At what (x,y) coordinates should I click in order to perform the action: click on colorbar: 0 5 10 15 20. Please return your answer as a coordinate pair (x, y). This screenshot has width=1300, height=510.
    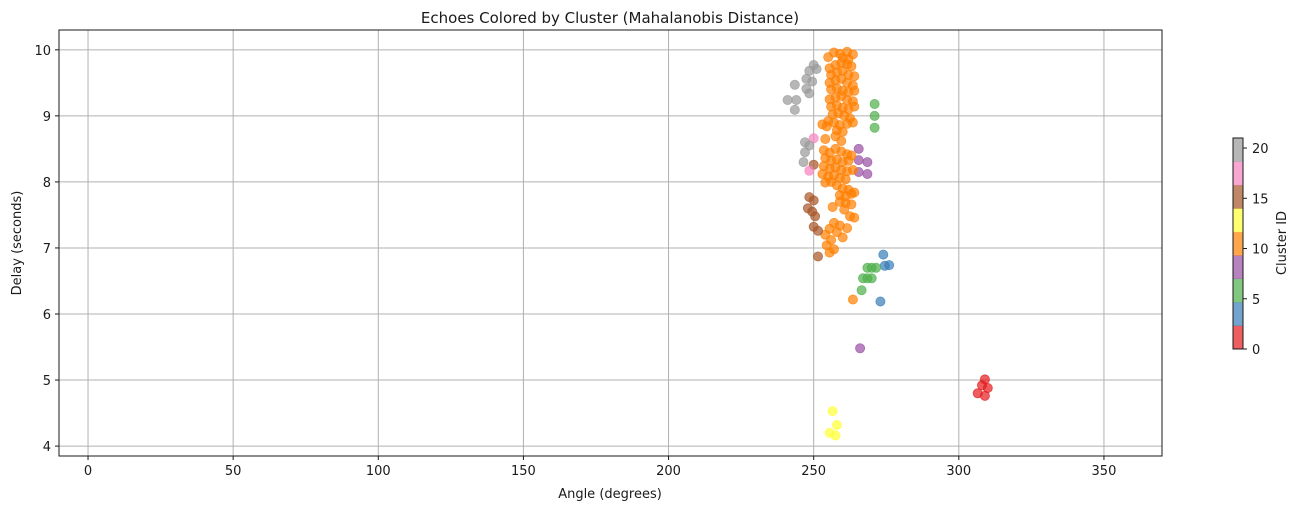
    Looking at the image, I should click on (1250, 247).